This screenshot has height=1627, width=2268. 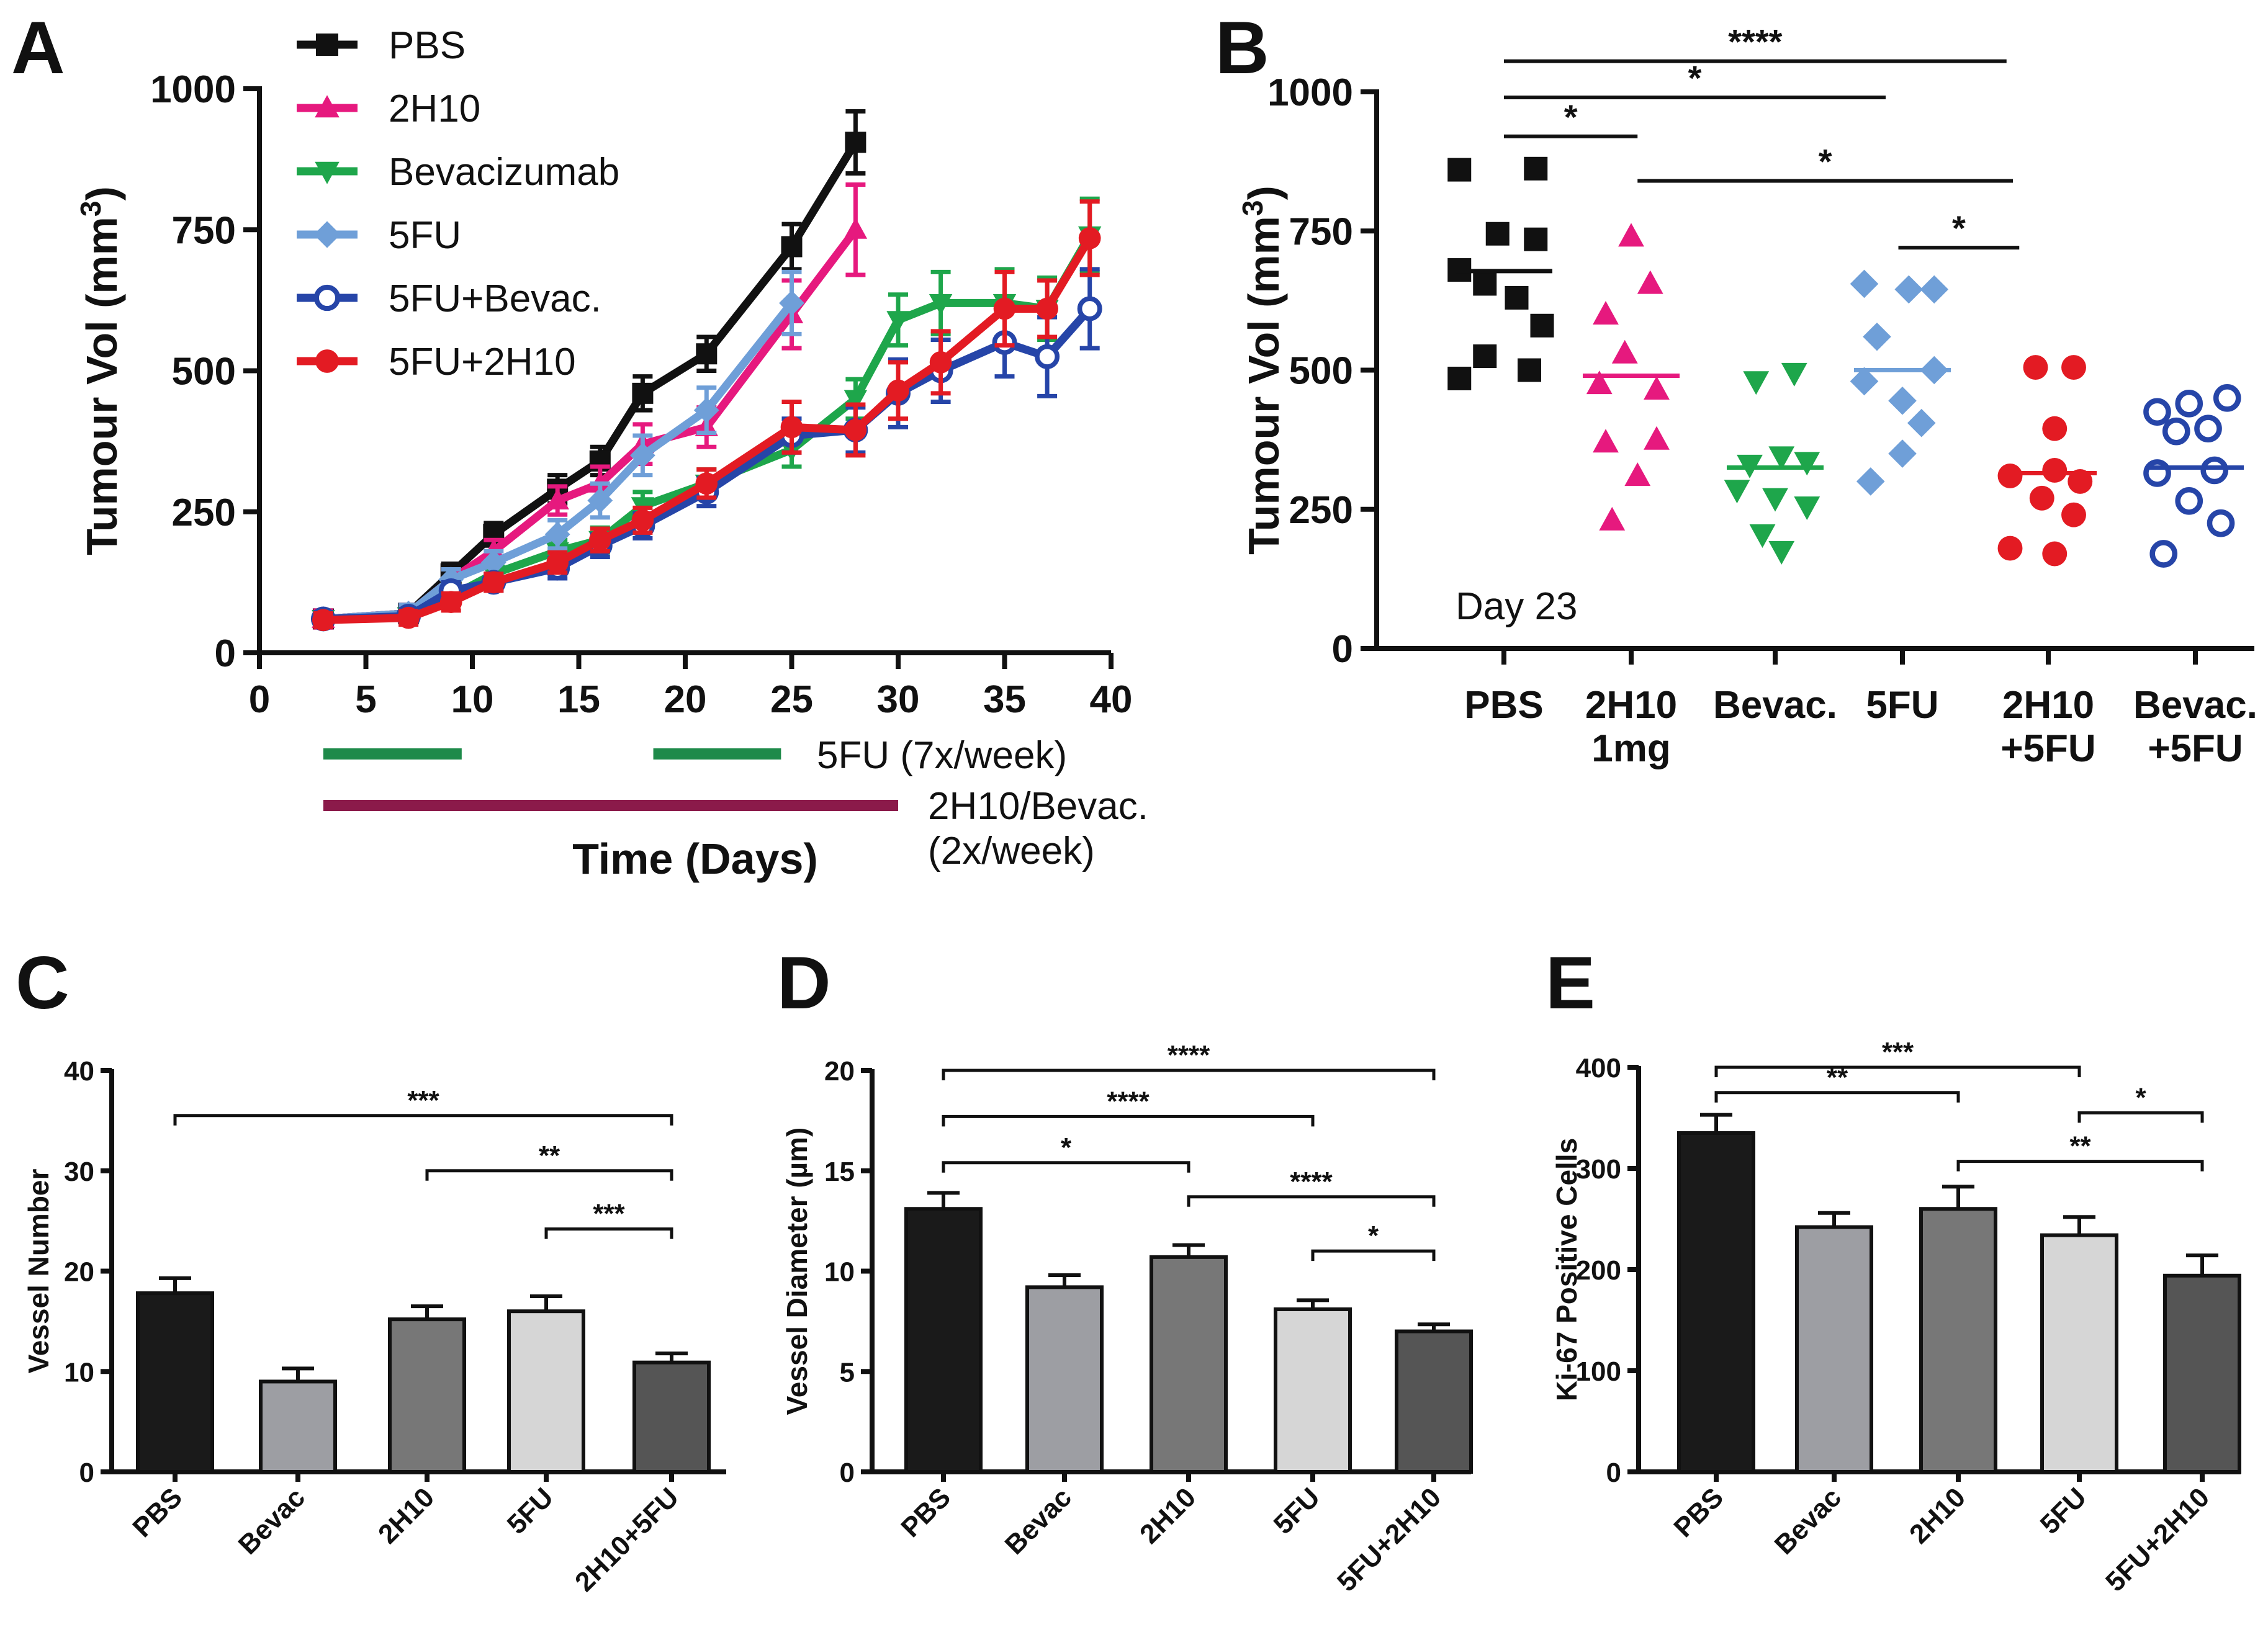 What do you see at coordinates (365, 699) in the screenshot?
I see `x-tick-label: 5` at bounding box center [365, 699].